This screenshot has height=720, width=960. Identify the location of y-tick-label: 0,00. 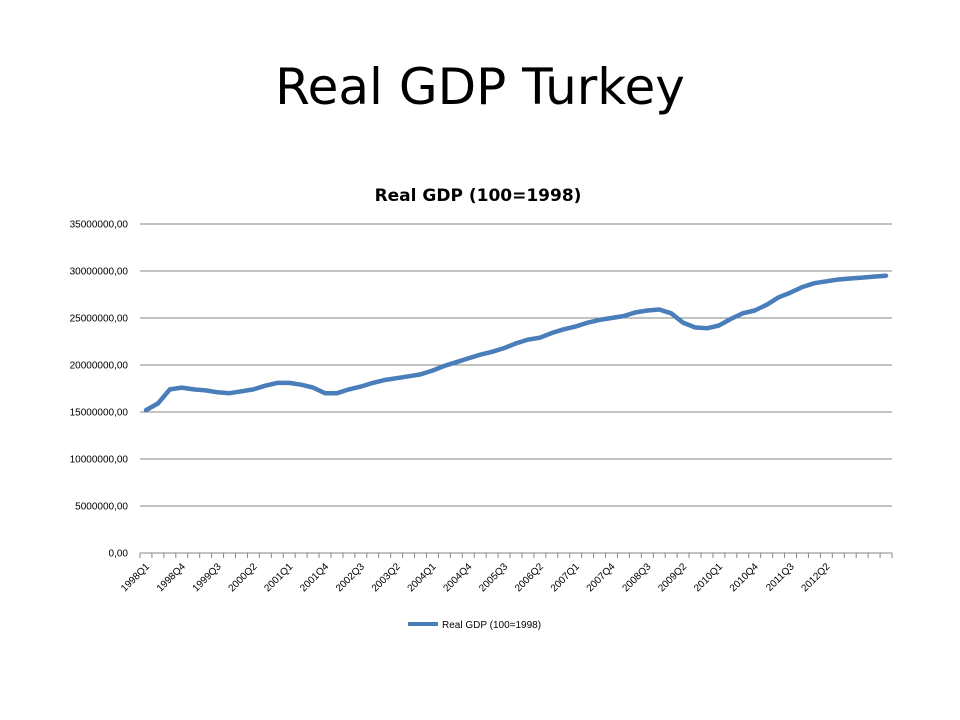
(119, 554).